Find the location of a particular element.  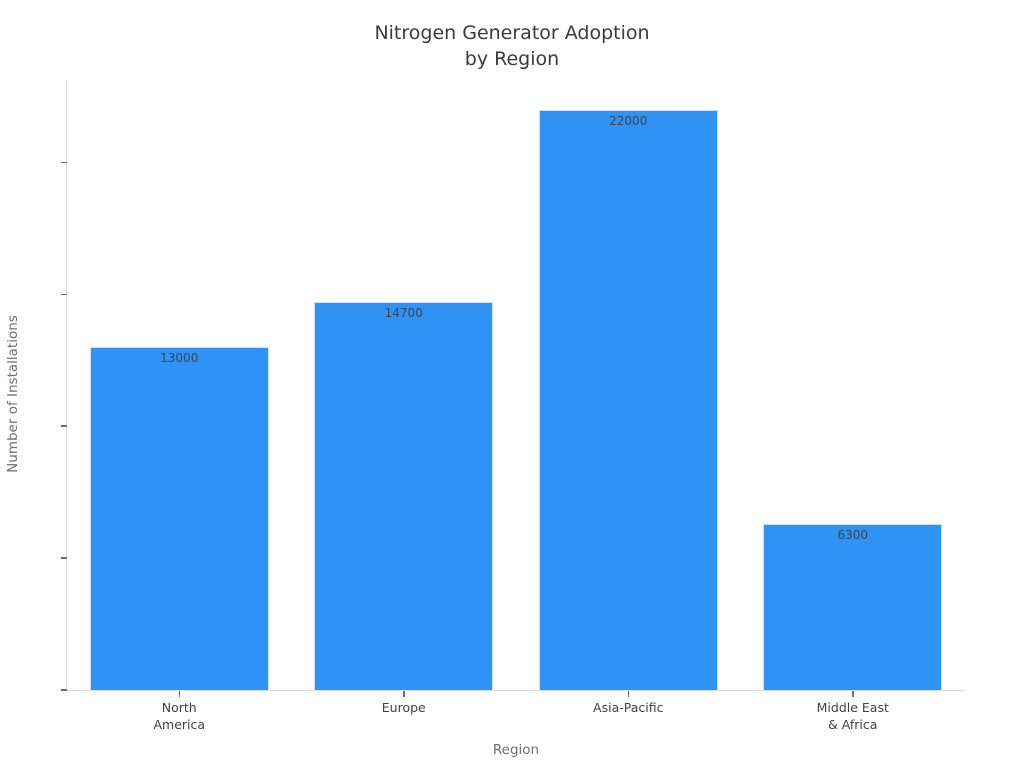

bar-north-america: 13000 is located at coordinates (179, 518).